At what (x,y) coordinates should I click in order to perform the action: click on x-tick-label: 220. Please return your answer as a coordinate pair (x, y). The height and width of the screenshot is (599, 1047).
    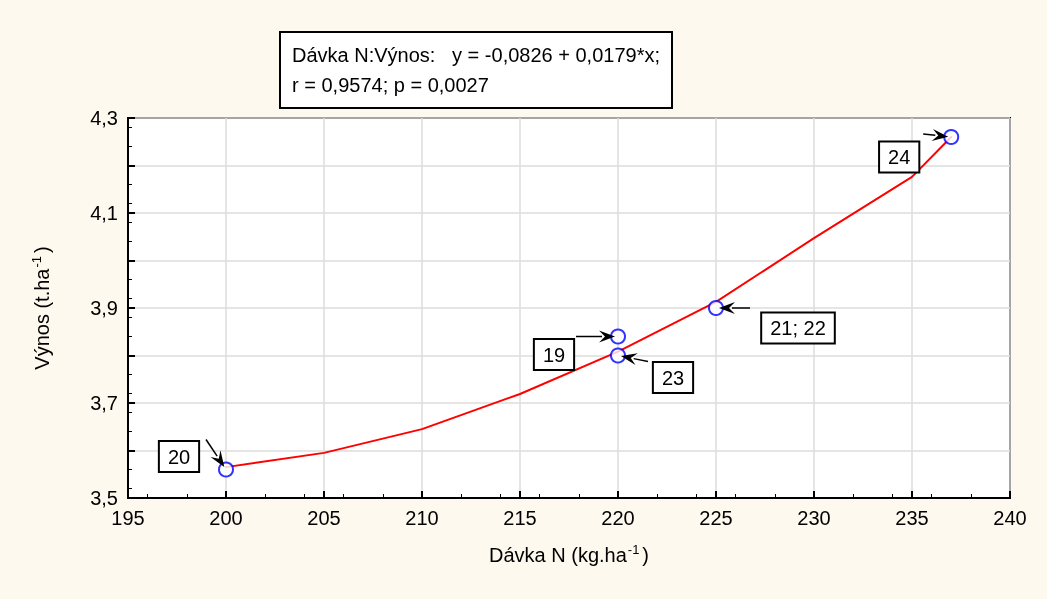
    Looking at the image, I should click on (618, 518).